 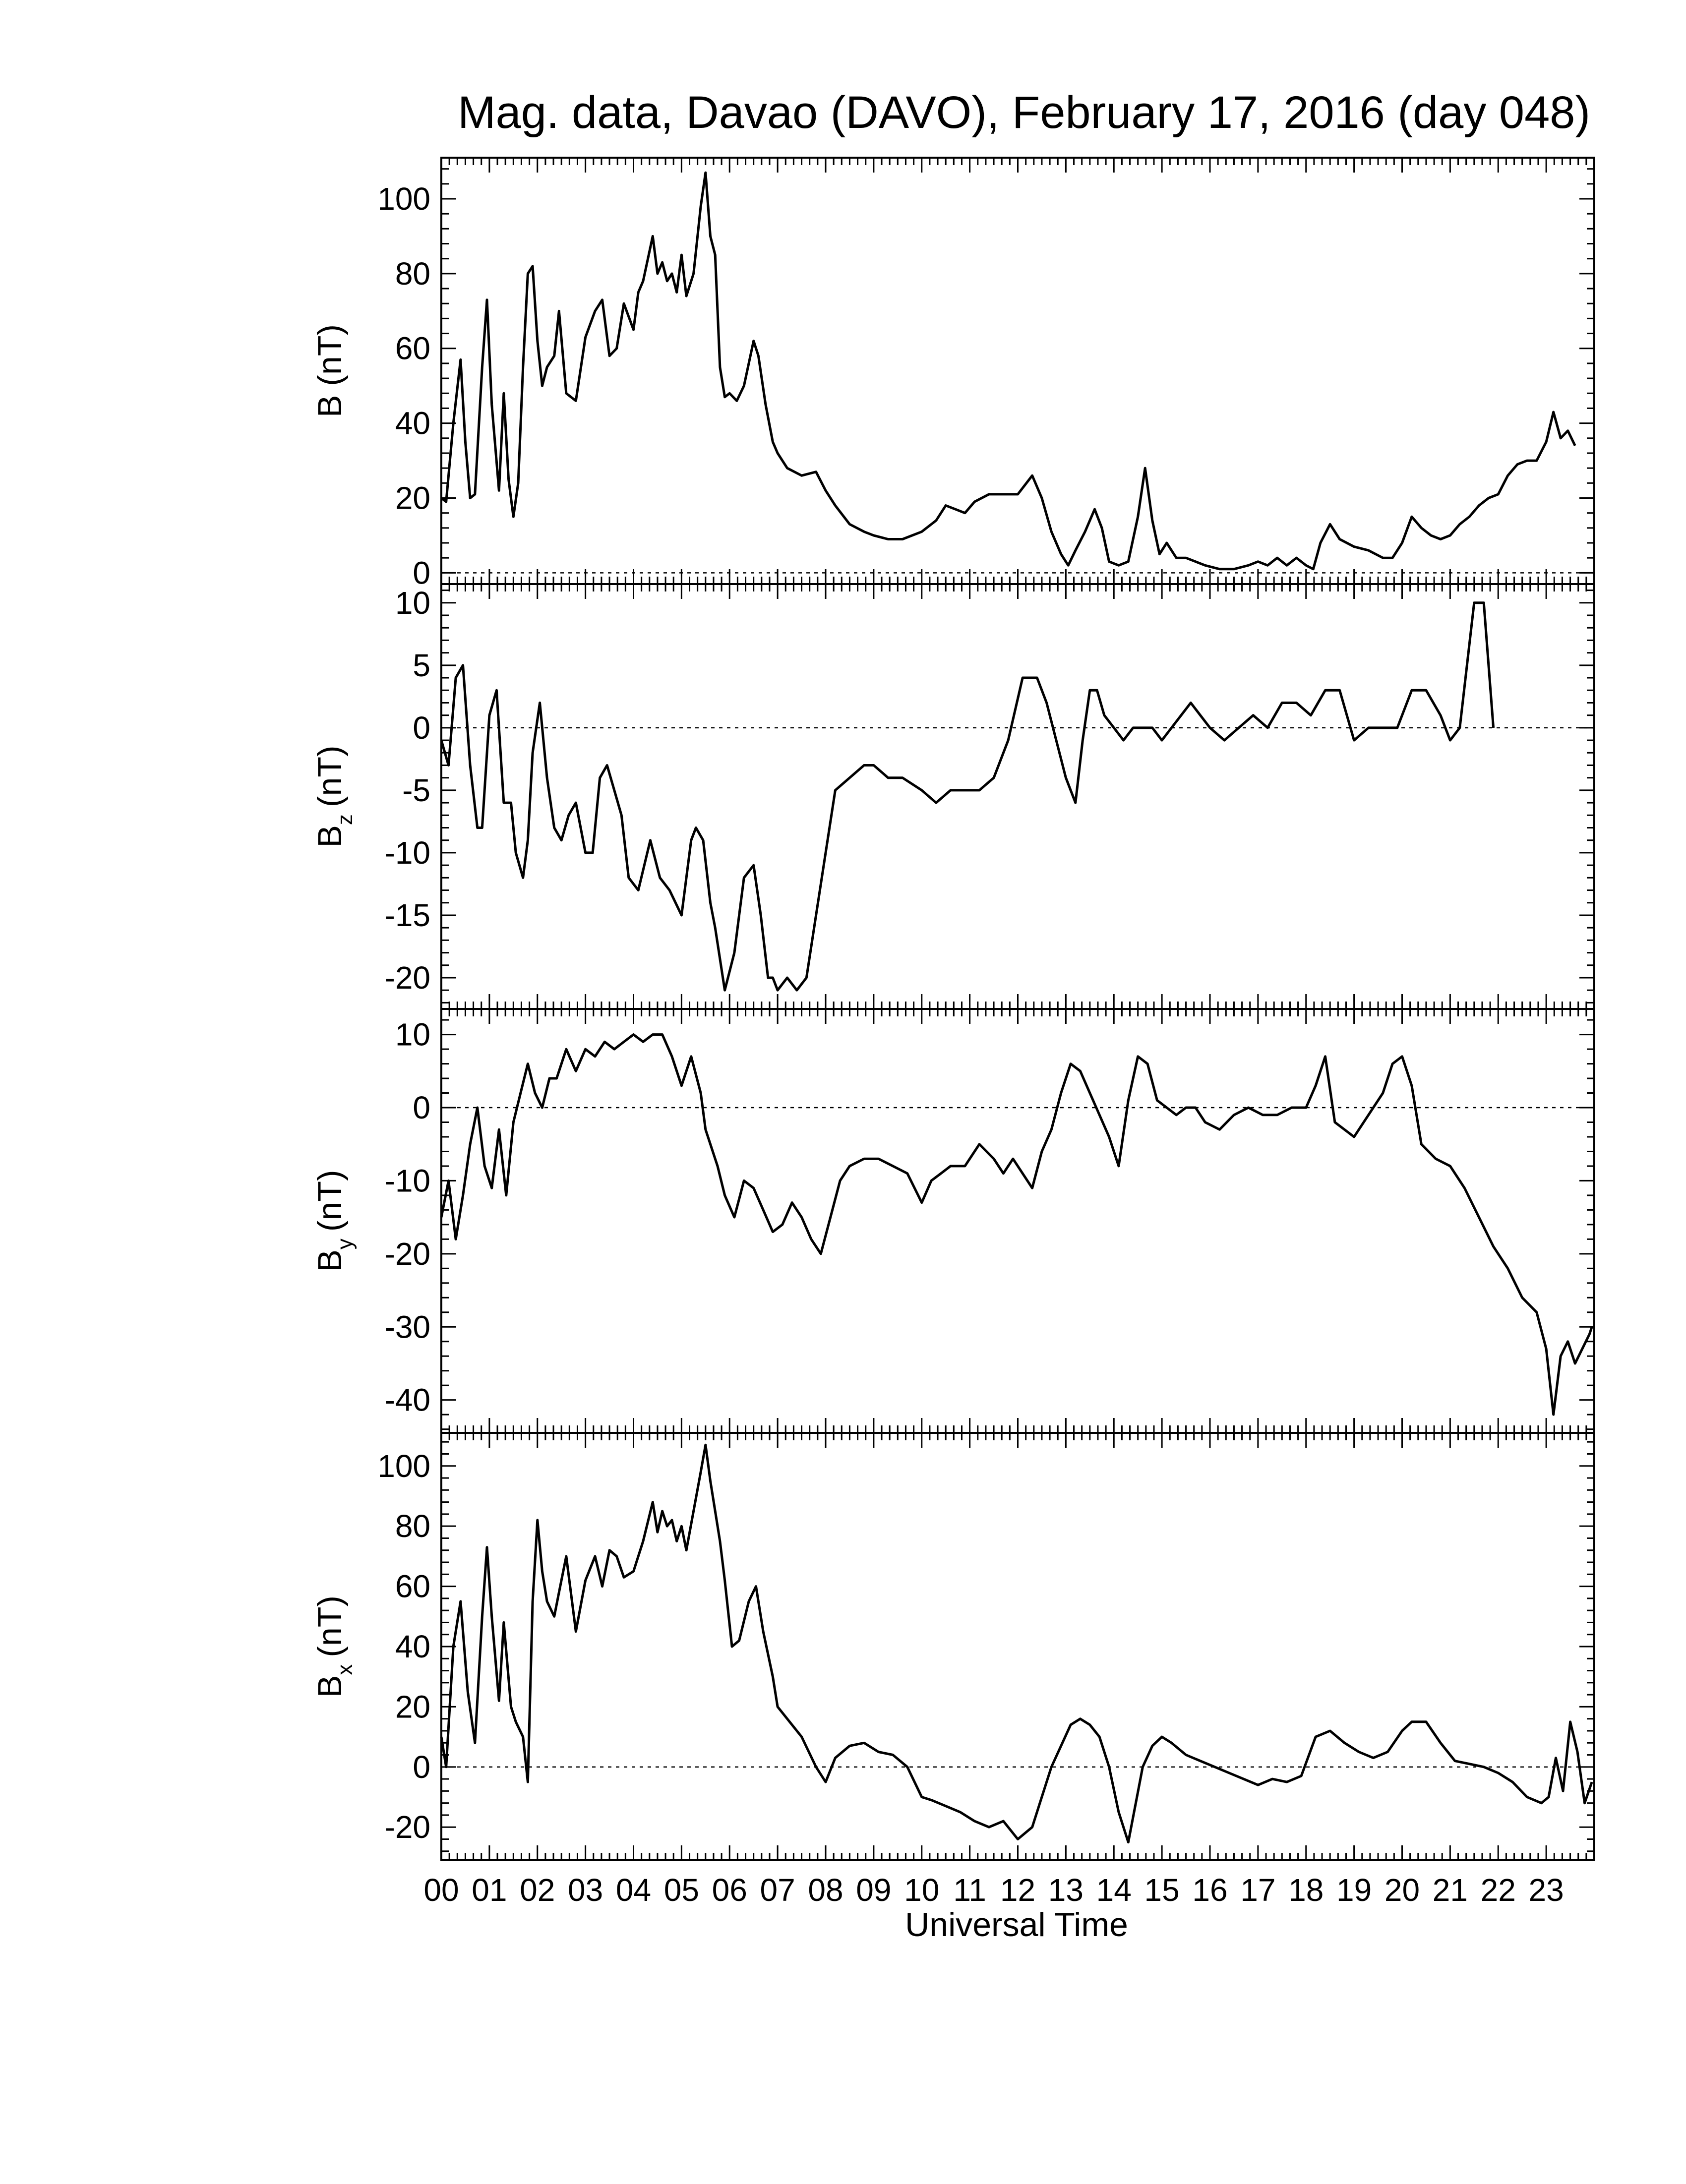 I want to click on y-axis-label: B (nT), so click(x=330, y=370).